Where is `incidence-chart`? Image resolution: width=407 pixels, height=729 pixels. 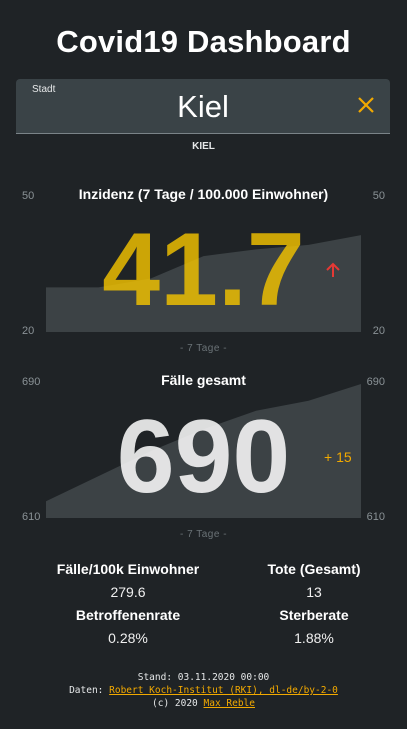 incidence-chart is located at coordinates (203, 283).